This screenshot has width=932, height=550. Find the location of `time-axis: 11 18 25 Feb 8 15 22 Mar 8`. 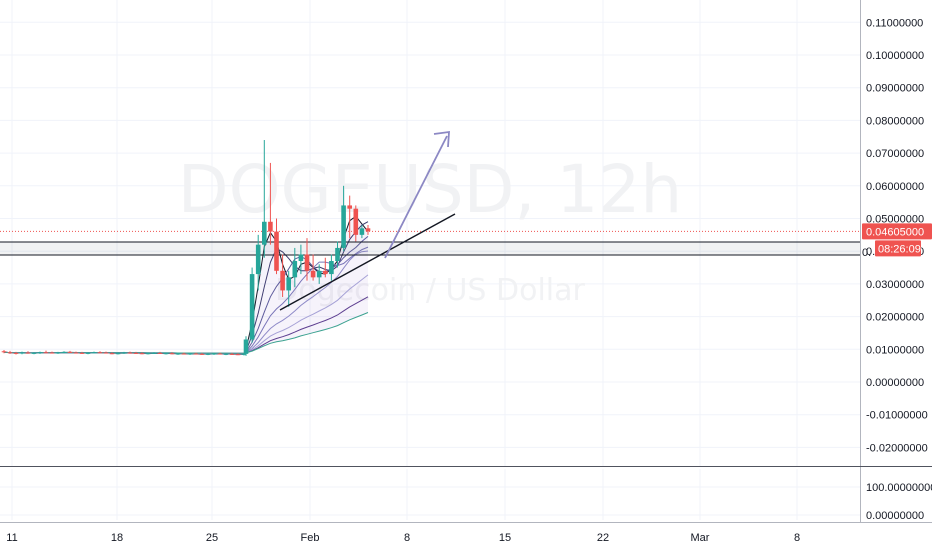

time-axis: 11 18 25 Feb 8 15 22 Mar 8 is located at coordinates (466, 533).